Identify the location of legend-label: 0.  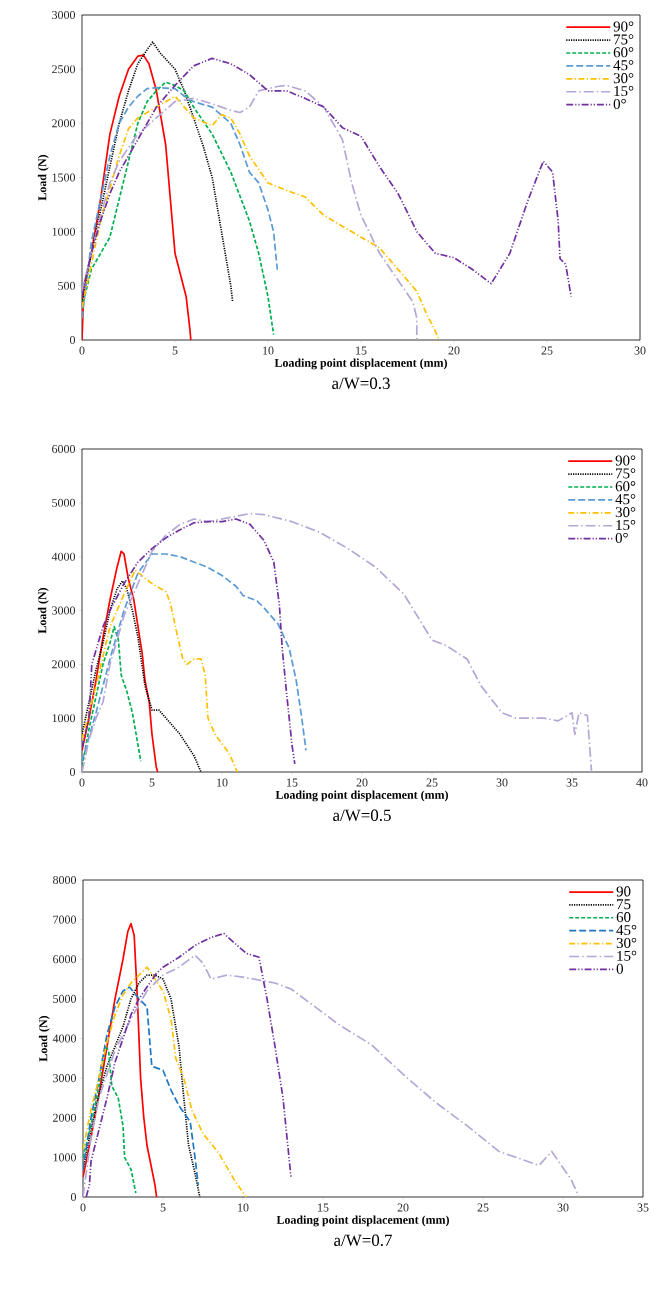
(619, 968).